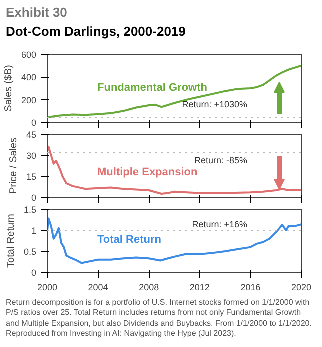 This screenshot has width=322, height=347. I want to click on annotation: Return: +16%, so click(220, 225).